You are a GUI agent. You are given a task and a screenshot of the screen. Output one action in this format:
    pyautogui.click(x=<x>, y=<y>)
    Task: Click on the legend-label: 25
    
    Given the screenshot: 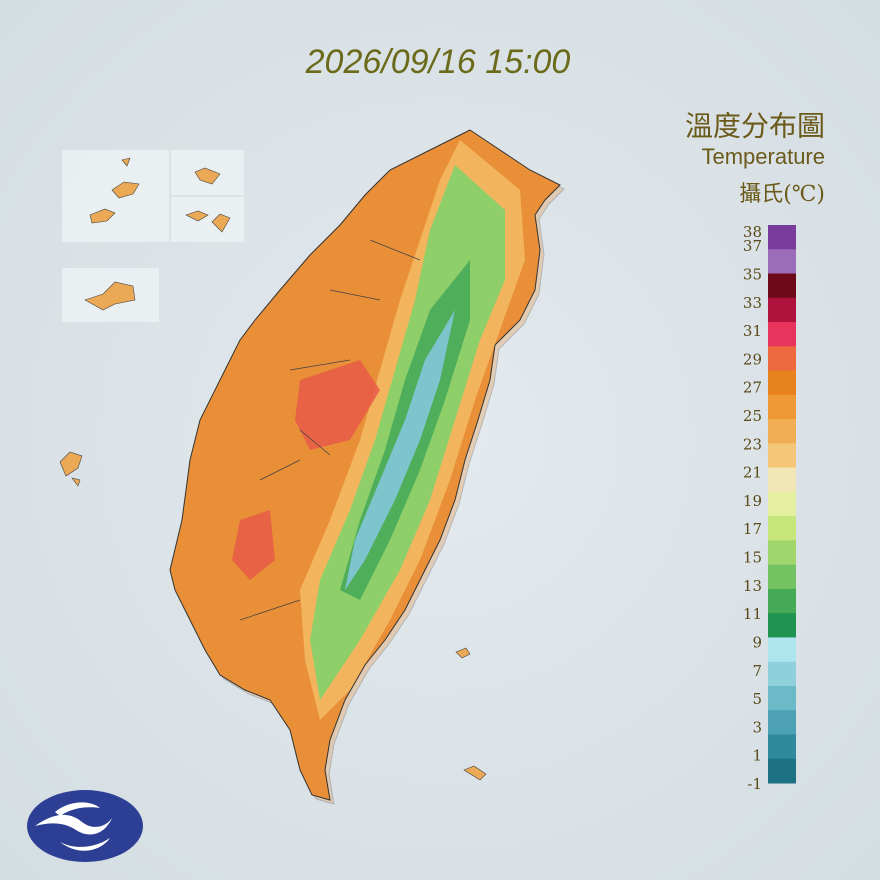 What is the action you would take?
    pyautogui.click(x=752, y=416)
    